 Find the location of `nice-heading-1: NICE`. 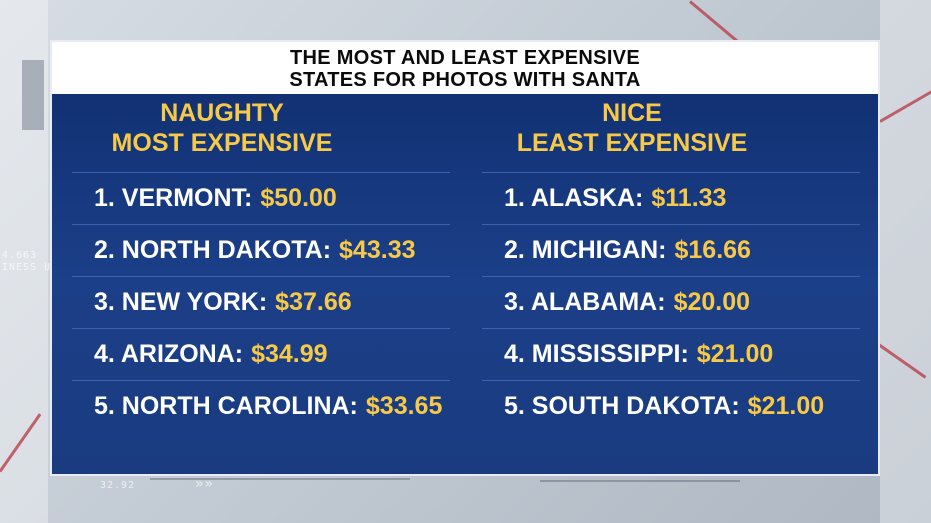

nice-heading-1: NICE is located at coordinates (632, 113).